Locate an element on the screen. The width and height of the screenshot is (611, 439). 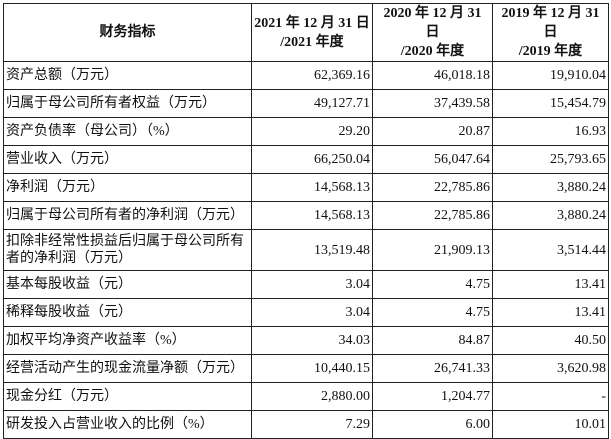
value-cell-2021: 49,127.71 is located at coordinates (312, 103).